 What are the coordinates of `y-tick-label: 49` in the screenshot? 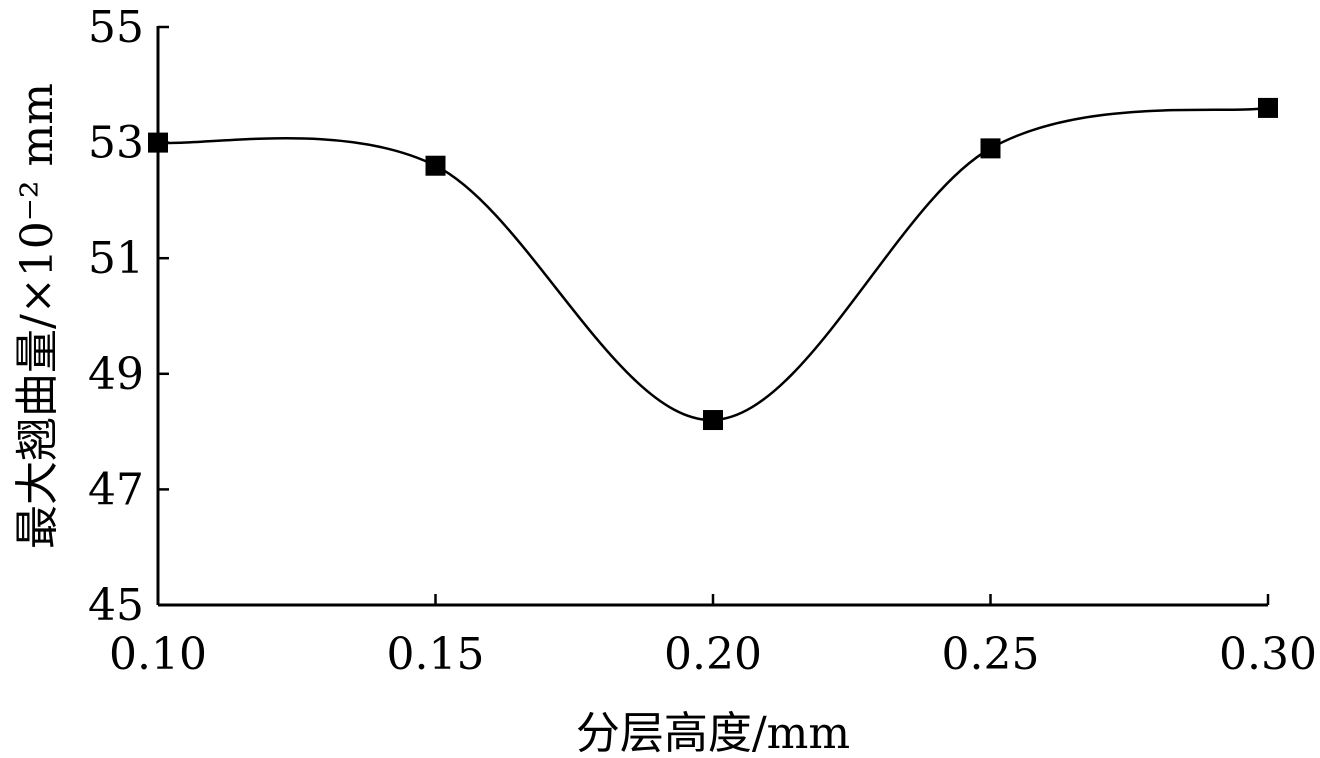 It's located at (116, 374).